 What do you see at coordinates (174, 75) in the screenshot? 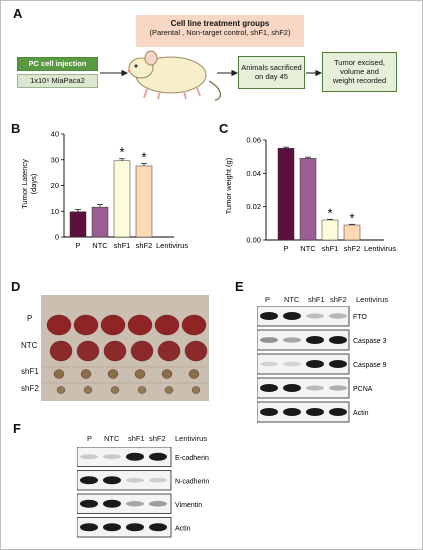
I see `mouse-icon` at bounding box center [174, 75].